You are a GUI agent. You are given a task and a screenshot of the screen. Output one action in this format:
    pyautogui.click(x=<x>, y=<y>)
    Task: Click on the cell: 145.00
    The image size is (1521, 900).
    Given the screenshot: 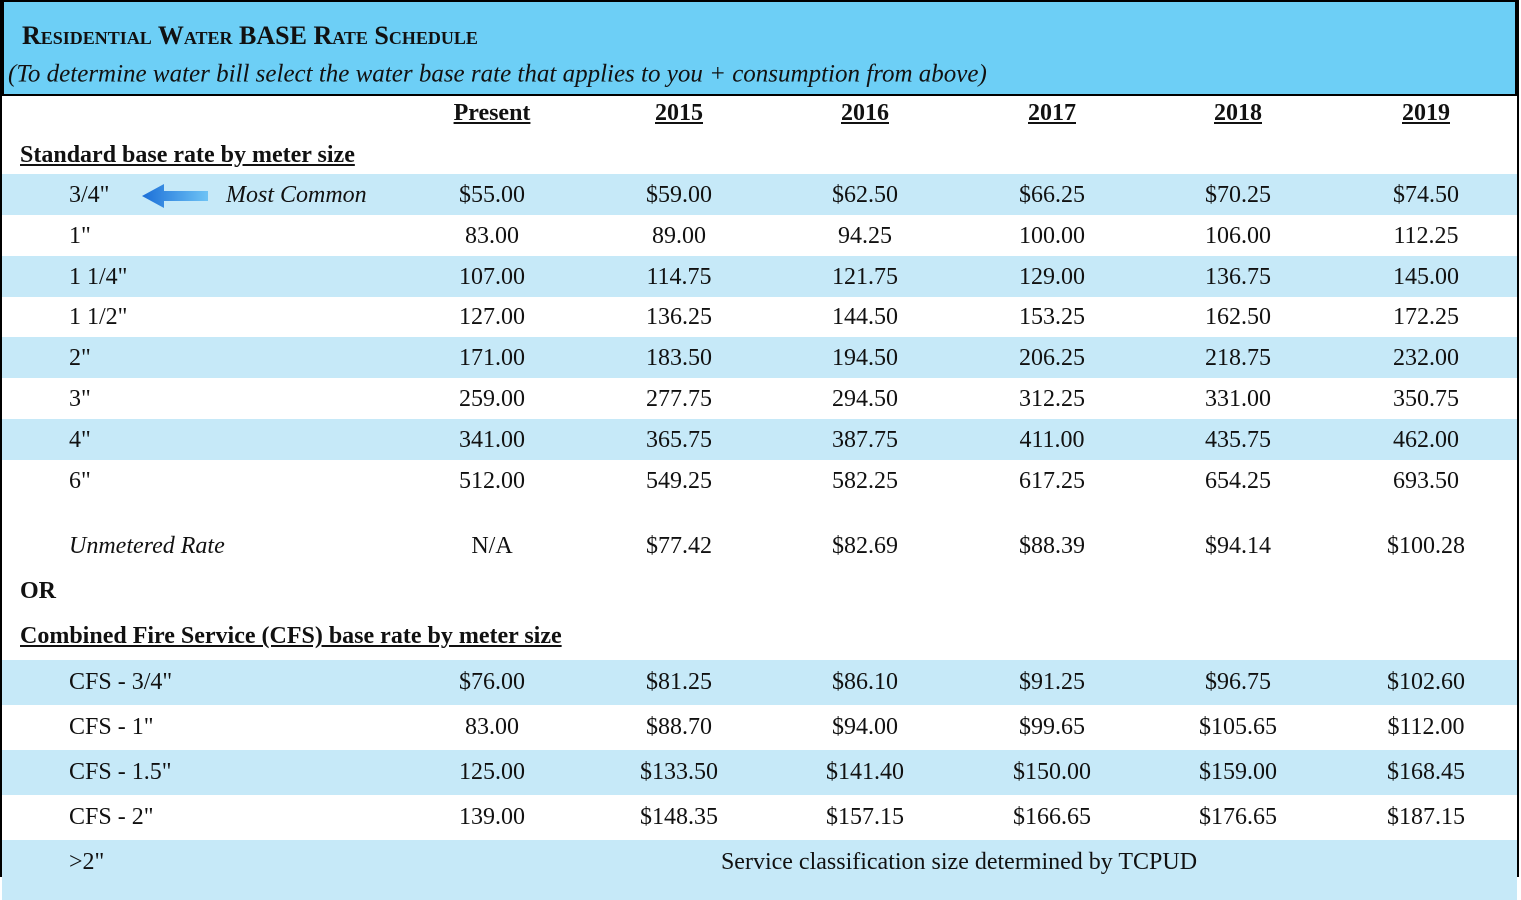 What is the action you would take?
    pyautogui.click(x=1426, y=276)
    